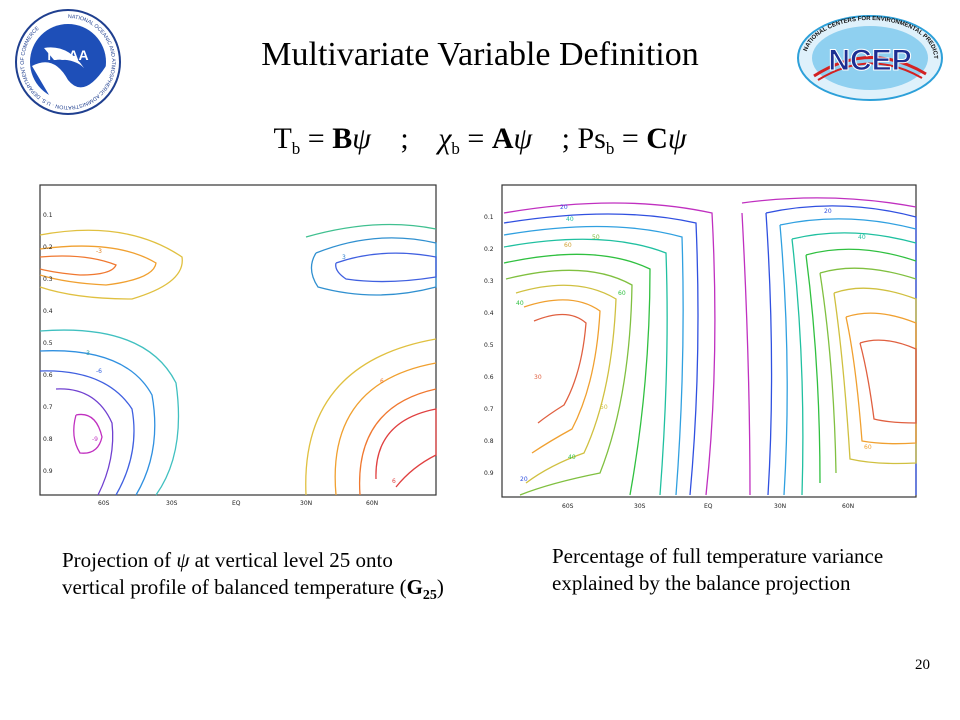 The height and width of the screenshot is (720, 960). Describe the element at coordinates (99, 371) in the screenshot. I see `left-contour-label: -6` at that location.